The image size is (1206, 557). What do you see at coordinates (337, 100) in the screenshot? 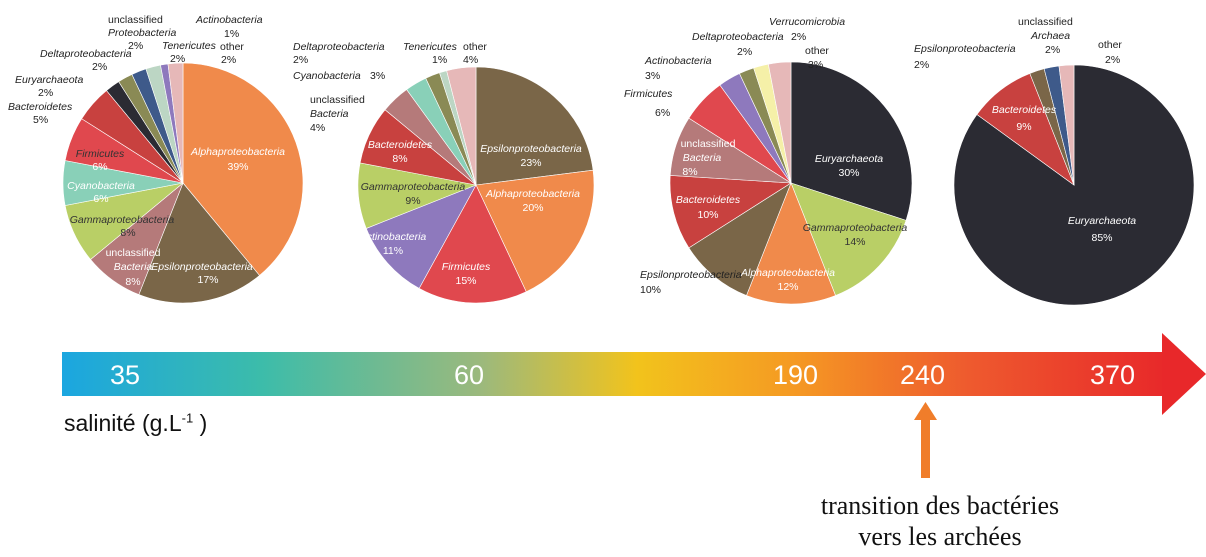
I see `label-p2-unclbact-l1: unclassified` at bounding box center [337, 100].